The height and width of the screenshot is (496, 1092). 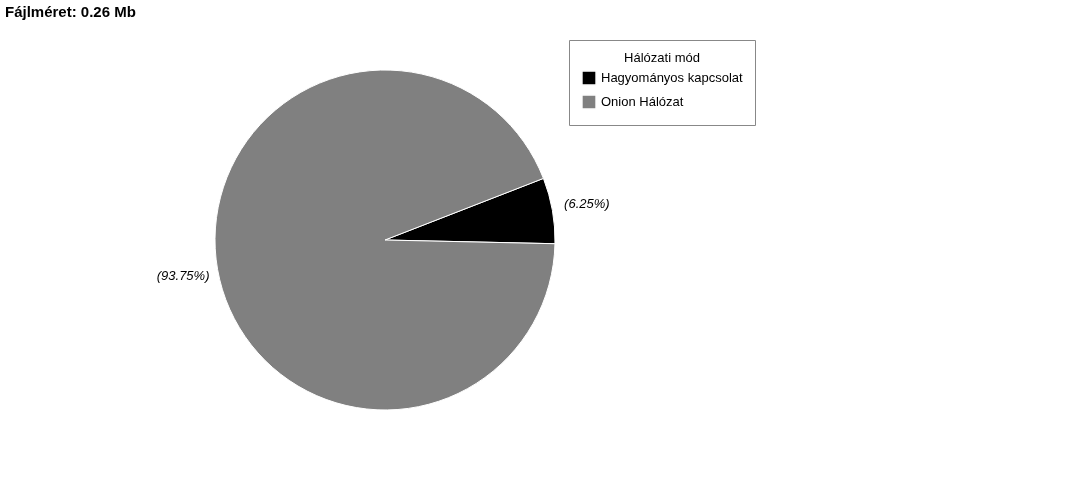 I want to click on chart-title: Fájlméret: 0.26 Mb, so click(x=70, y=11).